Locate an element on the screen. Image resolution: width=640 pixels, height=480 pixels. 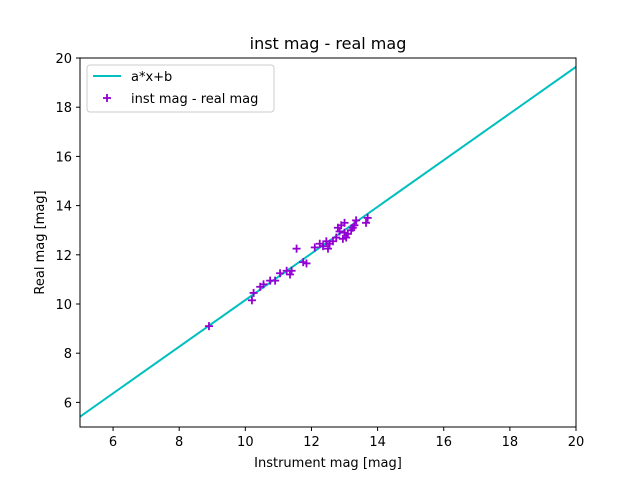
x-tick-label: 18 is located at coordinates (510, 442).